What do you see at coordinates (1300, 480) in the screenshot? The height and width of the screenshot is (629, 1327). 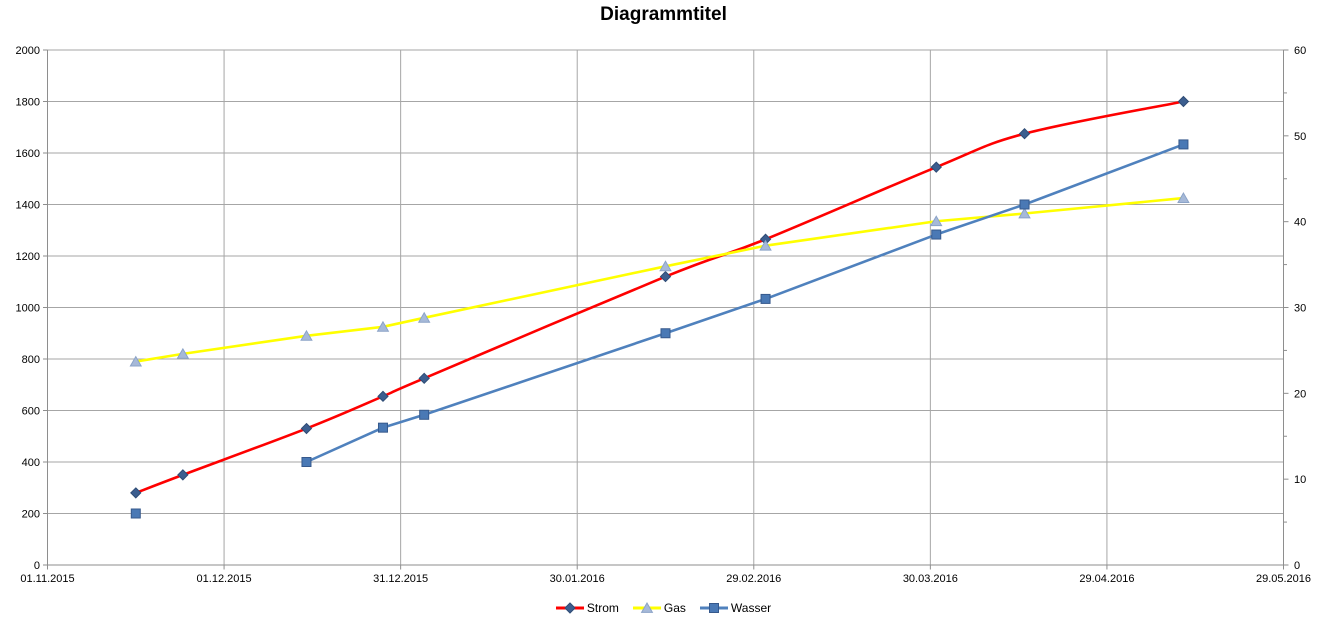 I see `right-axis-tick-label: 10` at bounding box center [1300, 480].